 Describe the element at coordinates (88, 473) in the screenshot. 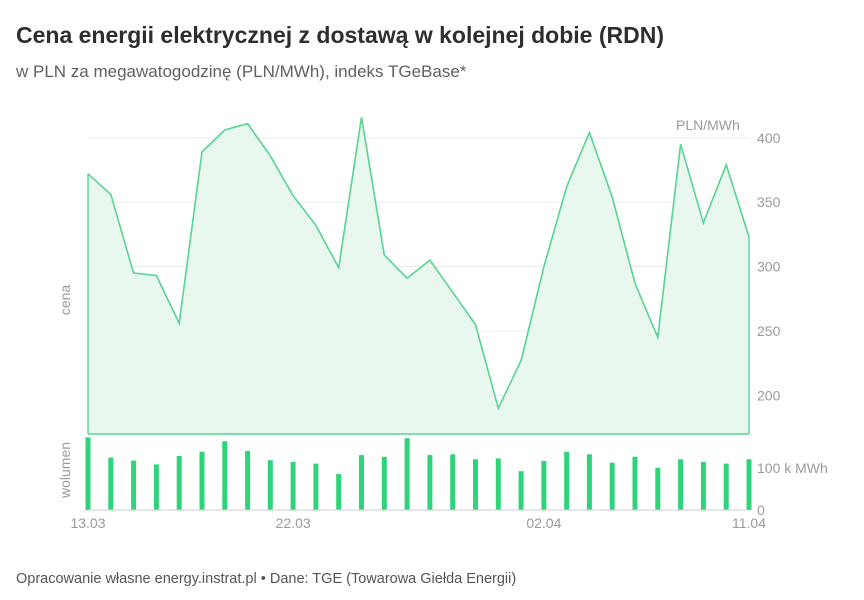

I see `volume-bar-13.03` at that location.